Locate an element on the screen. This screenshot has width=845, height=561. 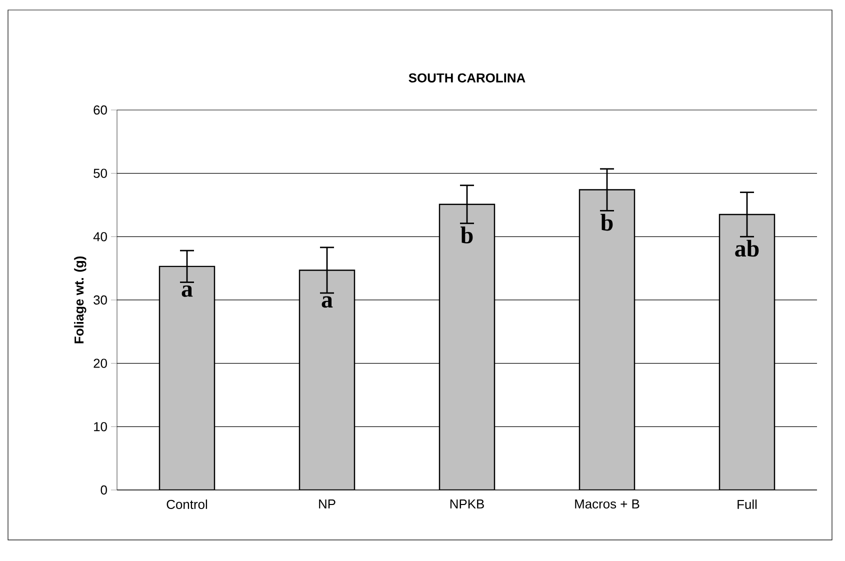
y-tick-label: 30 is located at coordinates (100, 300).